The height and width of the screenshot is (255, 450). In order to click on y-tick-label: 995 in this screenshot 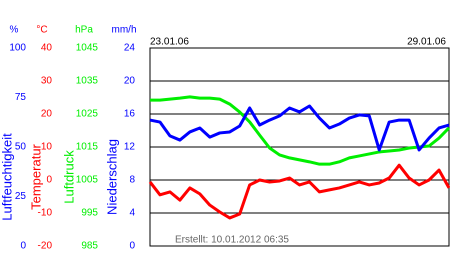, I will do `click(89, 213)`.